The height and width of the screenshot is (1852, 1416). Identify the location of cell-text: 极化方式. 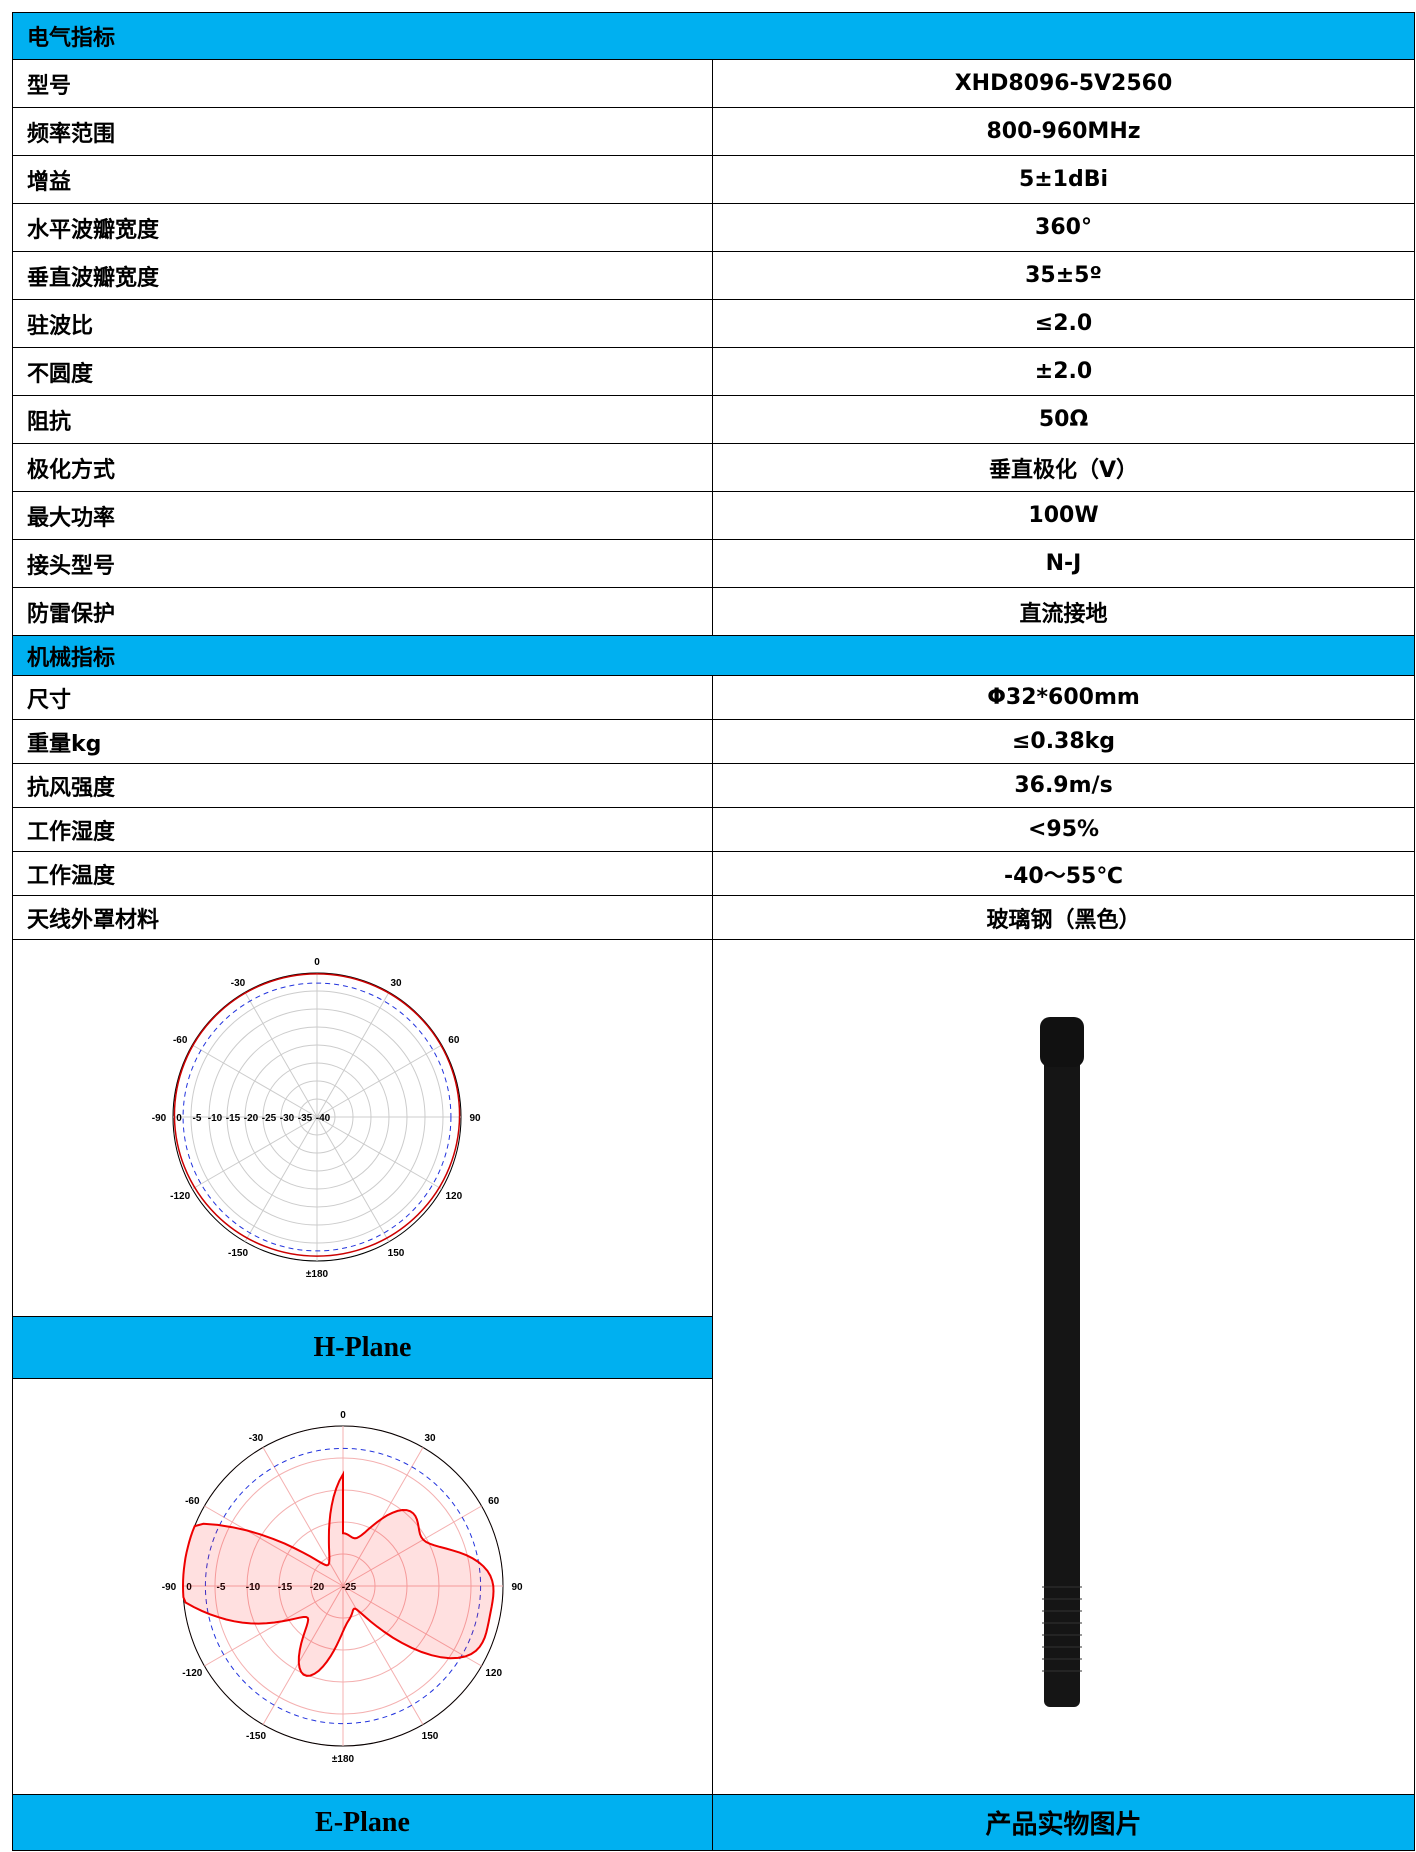
(71, 470).